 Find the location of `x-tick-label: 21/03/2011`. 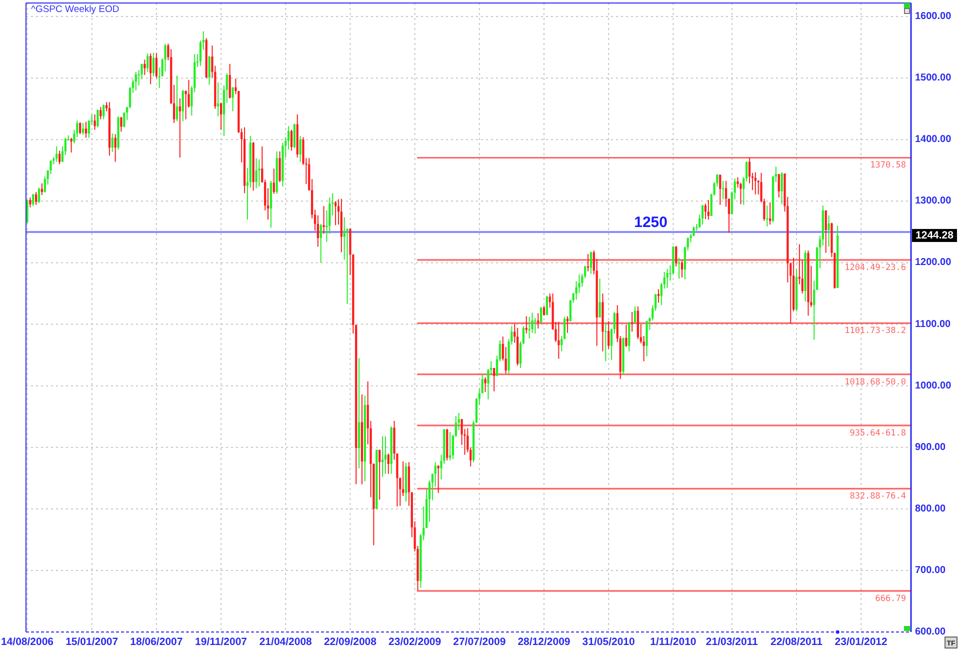

x-tick-label: 21/03/2011 is located at coordinates (732, 642).